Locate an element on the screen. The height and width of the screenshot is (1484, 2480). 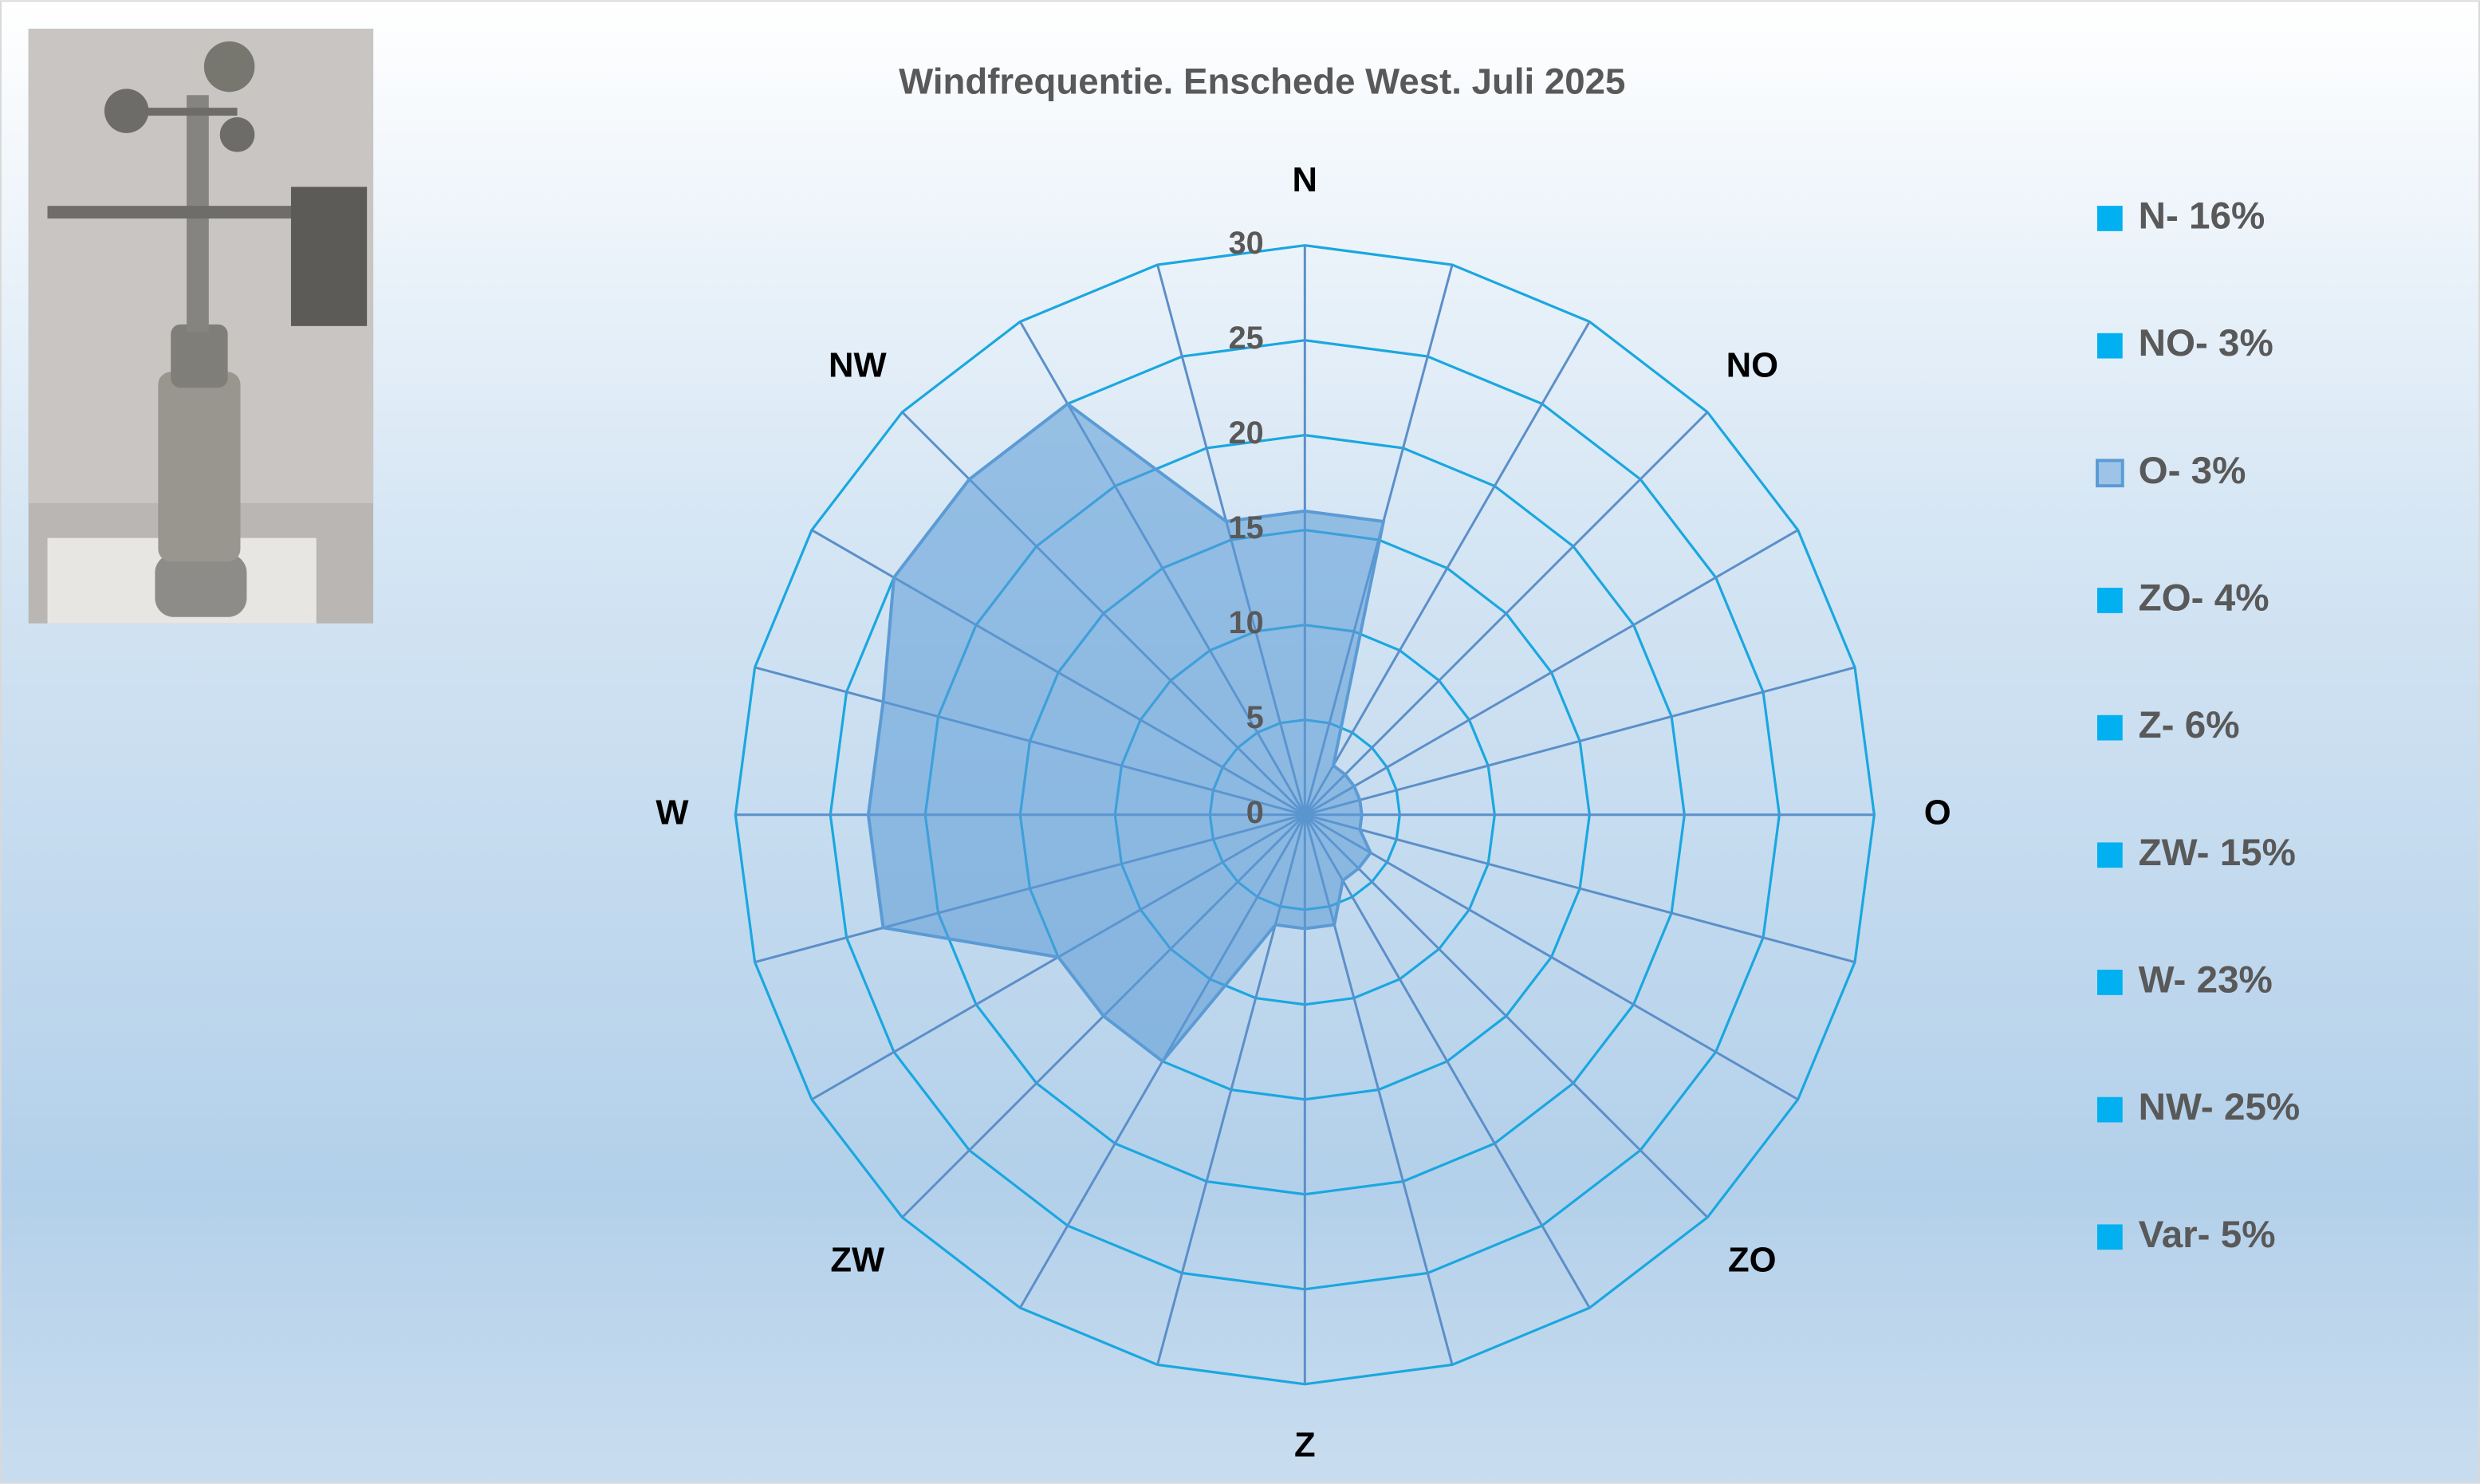
category-label: N is located at coordinates (1305, 180).